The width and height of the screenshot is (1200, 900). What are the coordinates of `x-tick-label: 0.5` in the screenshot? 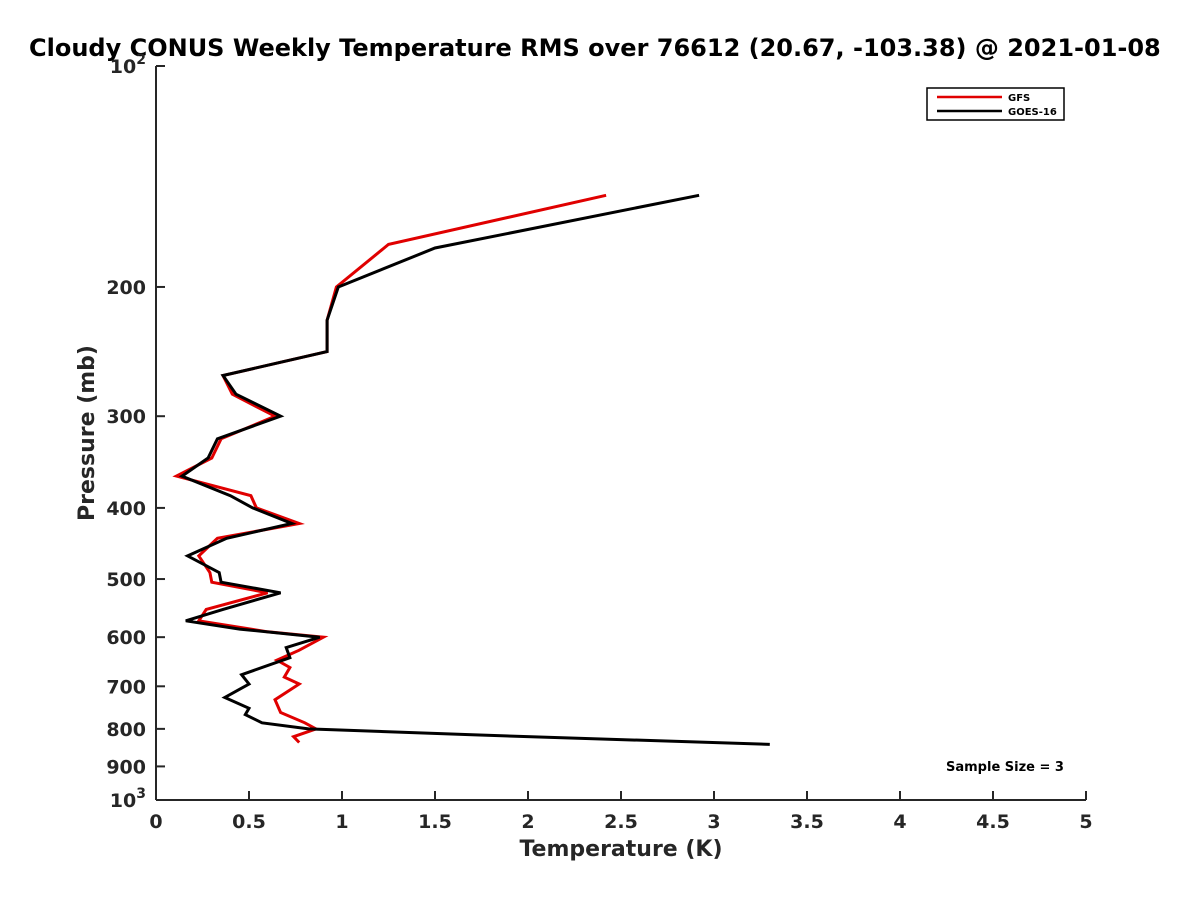 It's located at (249, 822).